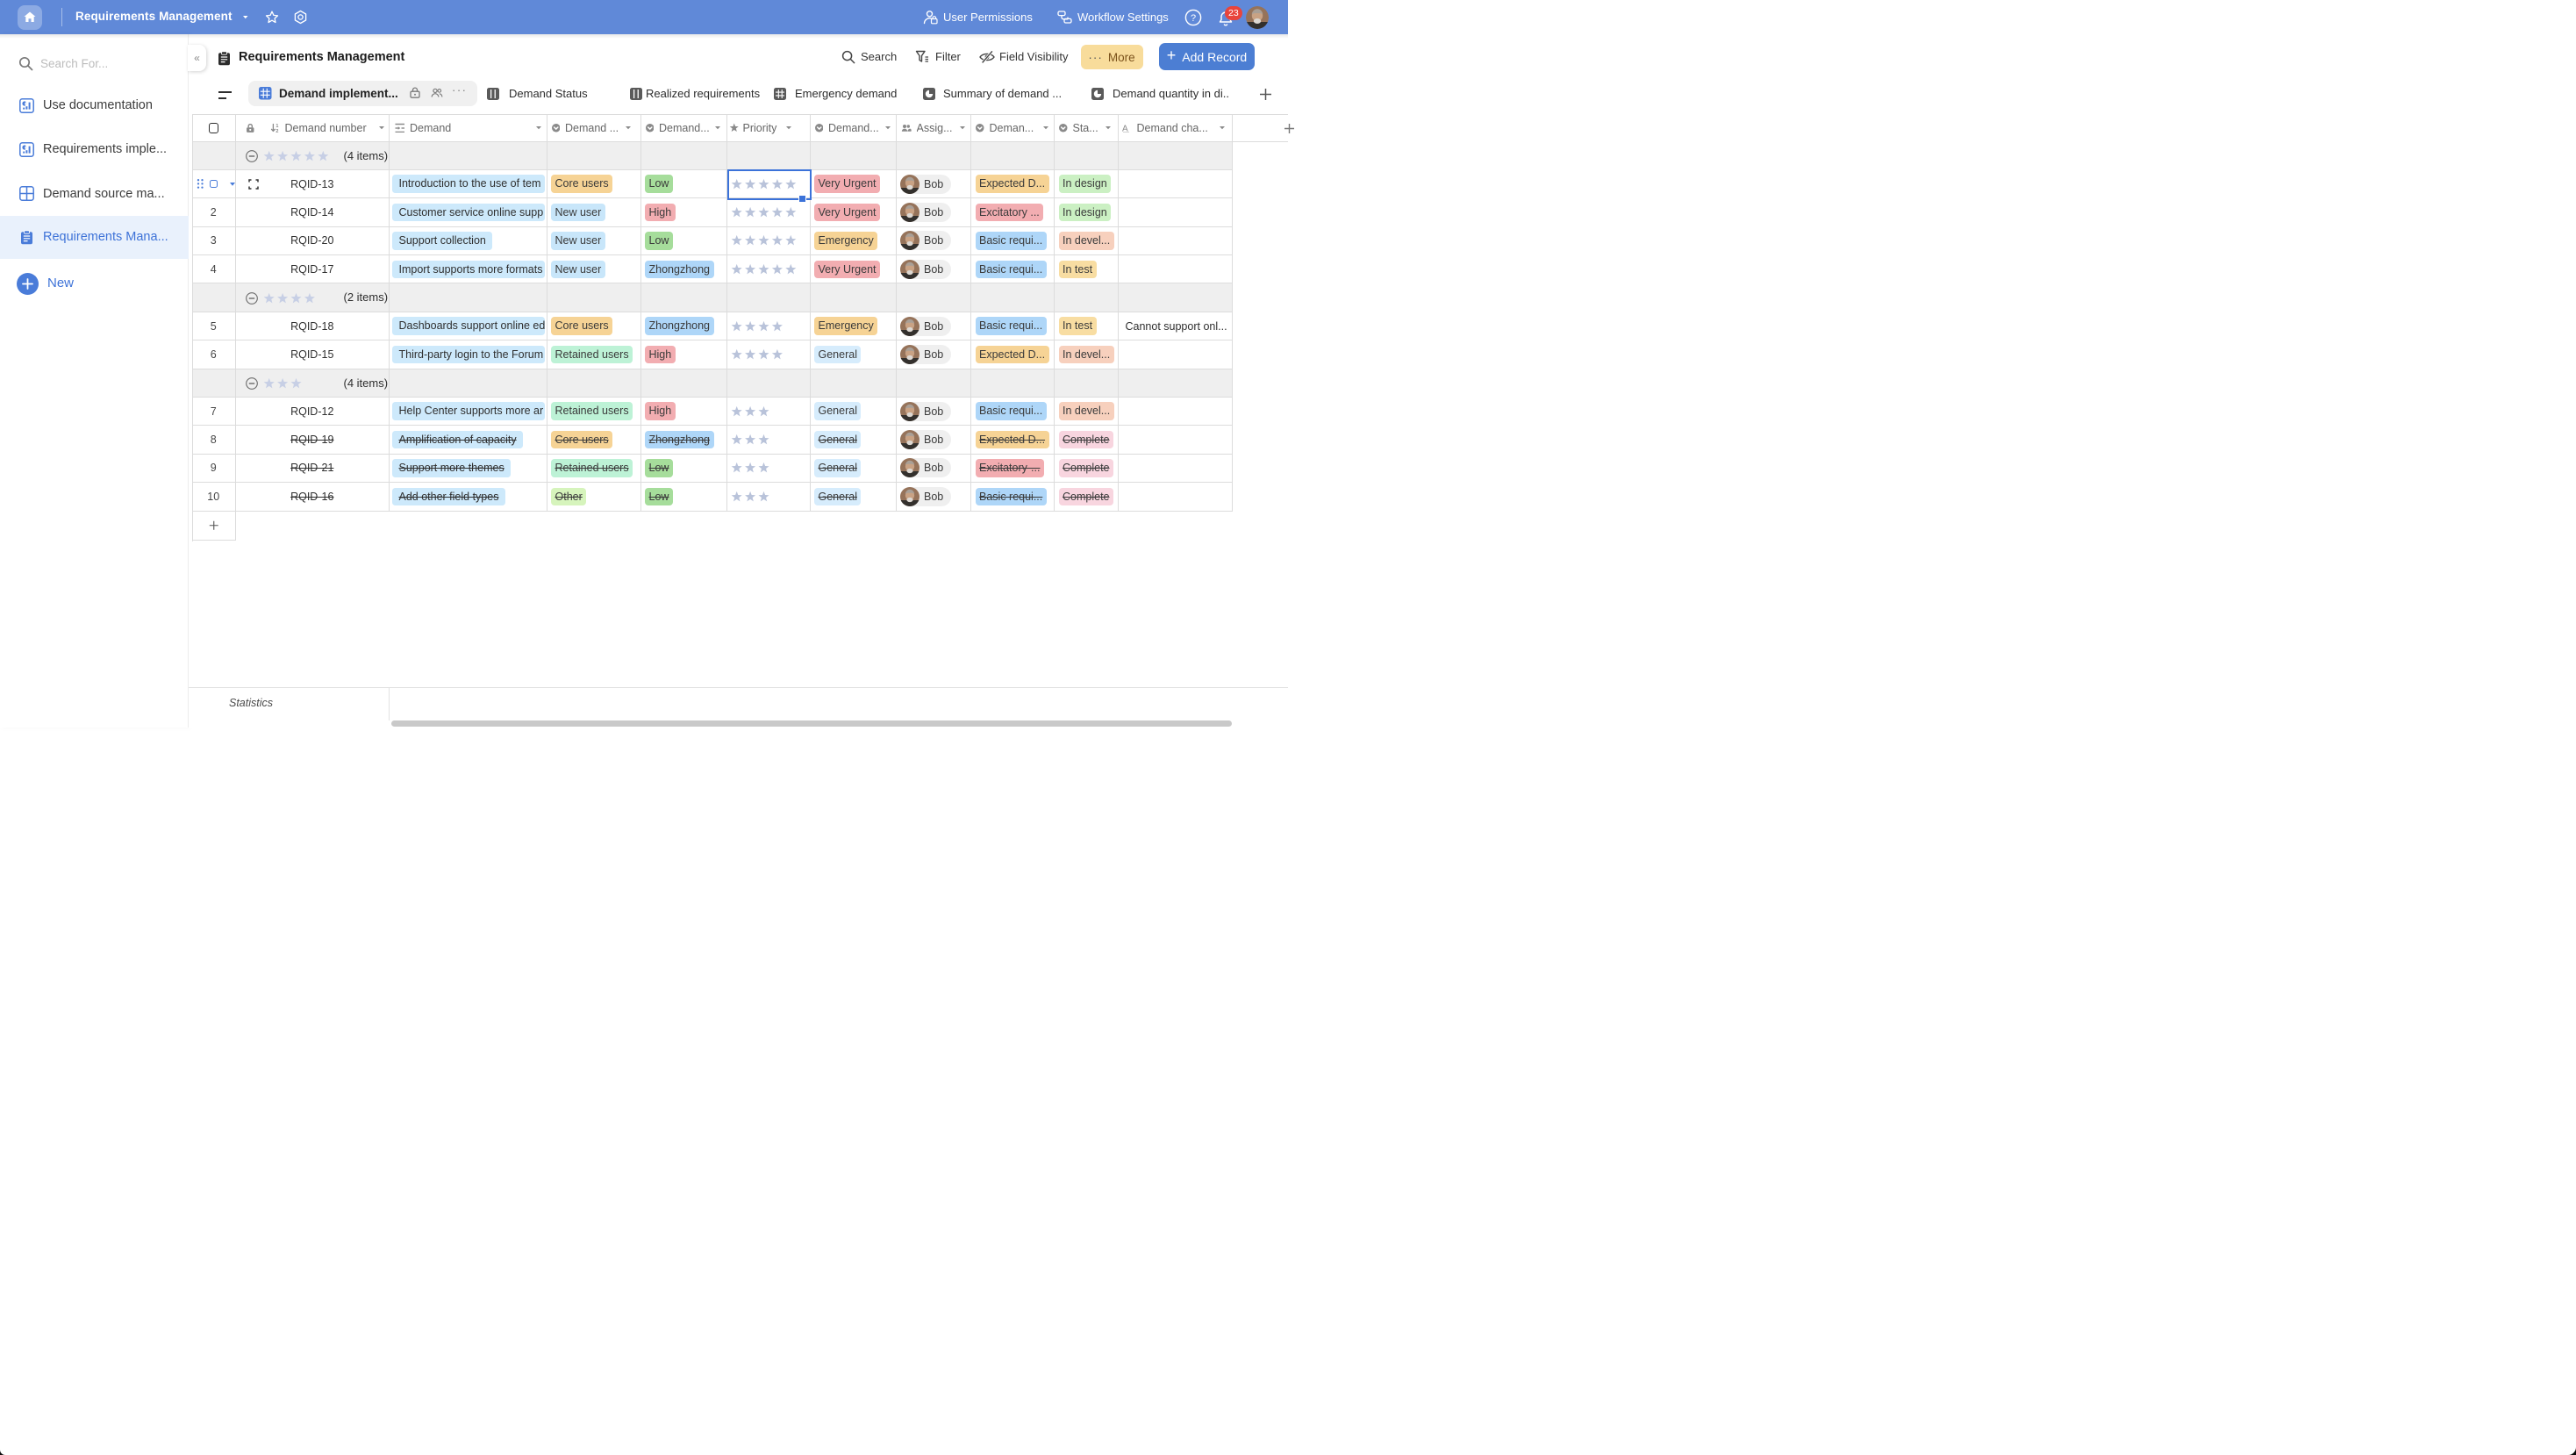 The height and width of the screenshot is (1455, 2576). I want to click on svg-text: 1, so click(276, 126).